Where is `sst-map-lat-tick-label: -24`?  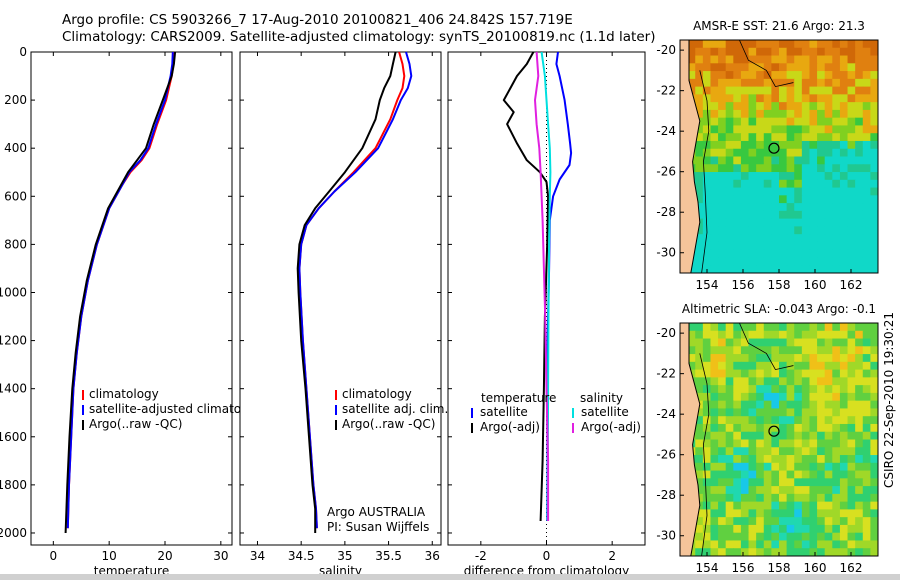
sst-map-lat-tick-label: -24 is located at coordinates (666, 131).